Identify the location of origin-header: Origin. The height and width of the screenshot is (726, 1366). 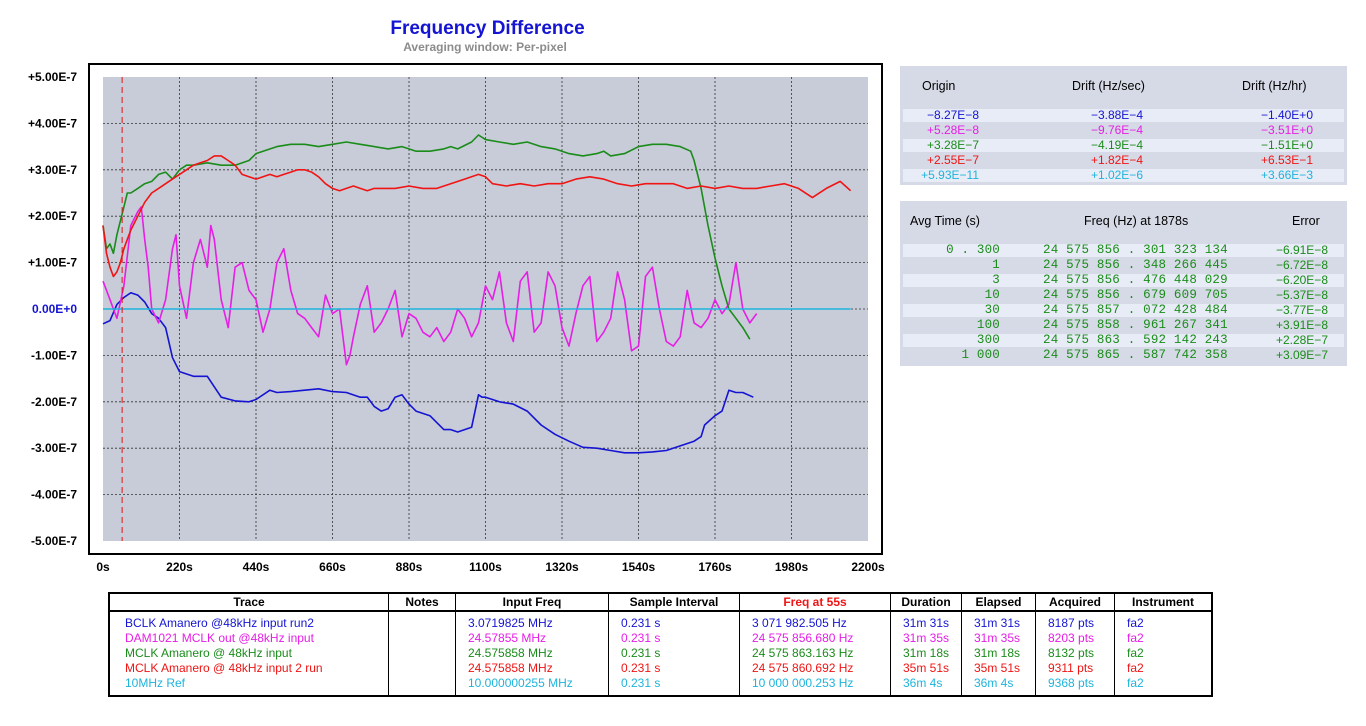
(939, 86).